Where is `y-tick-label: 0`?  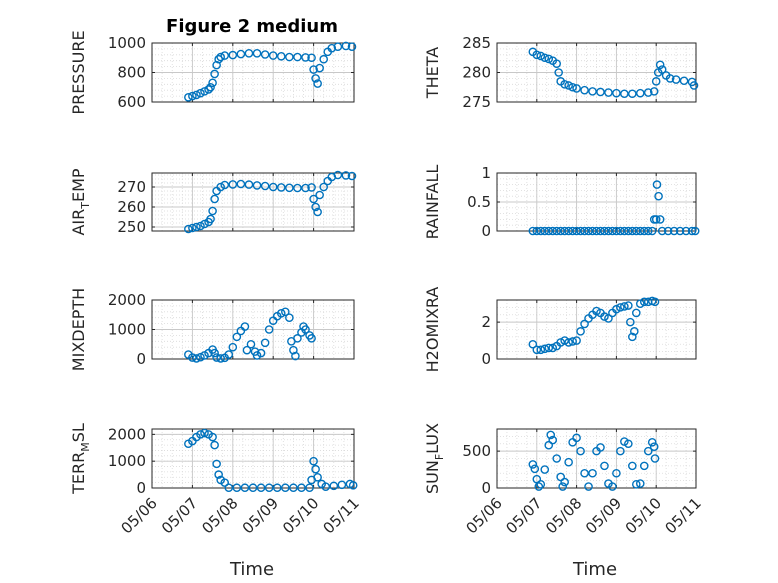
y-tick-label: 0 is located at coordinates (141, 359).